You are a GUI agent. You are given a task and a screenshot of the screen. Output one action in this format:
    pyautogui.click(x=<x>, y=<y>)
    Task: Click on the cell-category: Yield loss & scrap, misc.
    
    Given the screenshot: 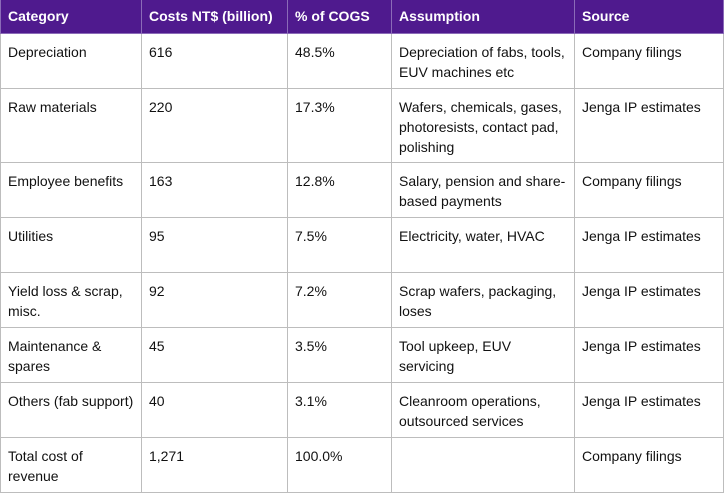 What is the action you would take?
    pyautogui.click(x=71, y=299)
    